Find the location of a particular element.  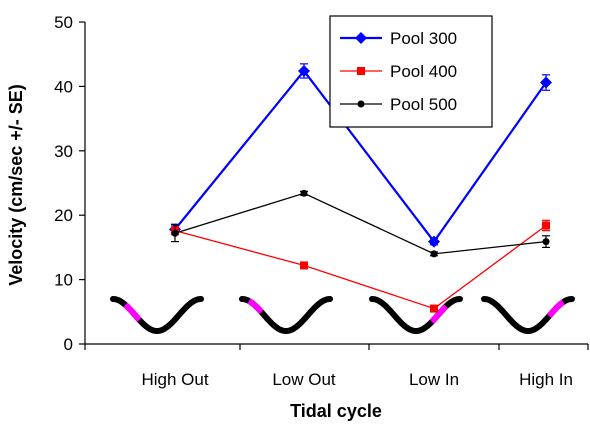

y-axis-title: Velocity (cm/sec +/- SE) is located at coordinates (16, 185).